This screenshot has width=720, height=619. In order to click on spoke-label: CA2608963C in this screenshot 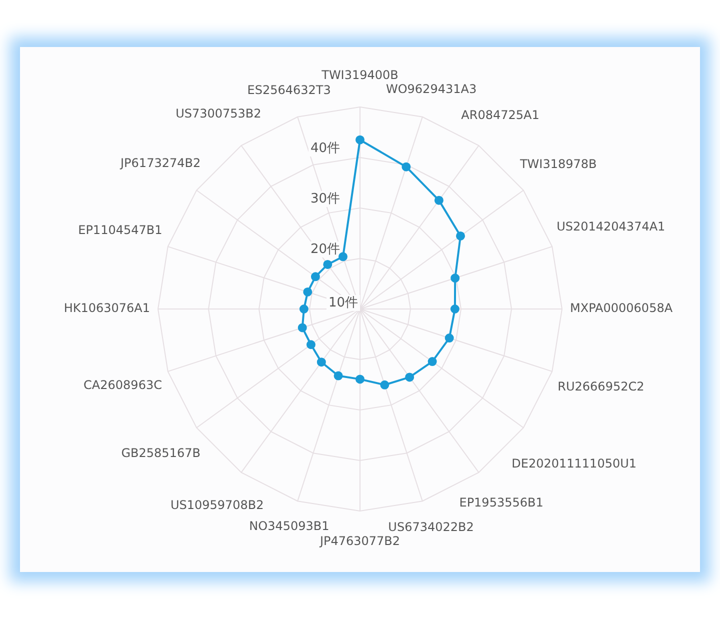, I will do `click(123, 385)`.